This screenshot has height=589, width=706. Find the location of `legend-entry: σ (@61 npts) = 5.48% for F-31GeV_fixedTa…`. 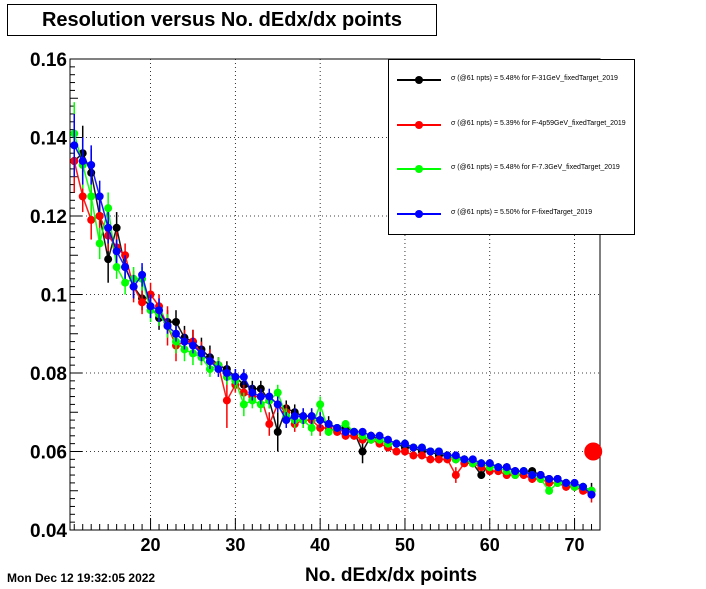

legend-entry: σ (@61 npts) = 5.48% for F-31GeV_fixedTa… is located at coordinates (511, 80).